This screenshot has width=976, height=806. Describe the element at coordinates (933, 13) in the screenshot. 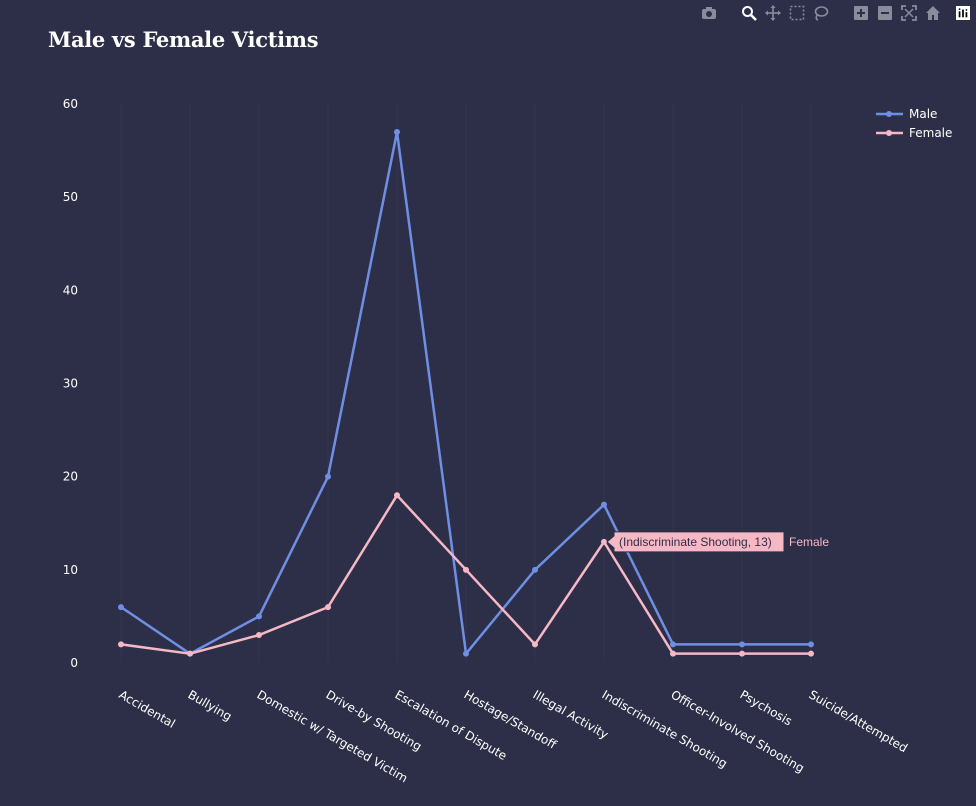

I see `home-icon` at that location.